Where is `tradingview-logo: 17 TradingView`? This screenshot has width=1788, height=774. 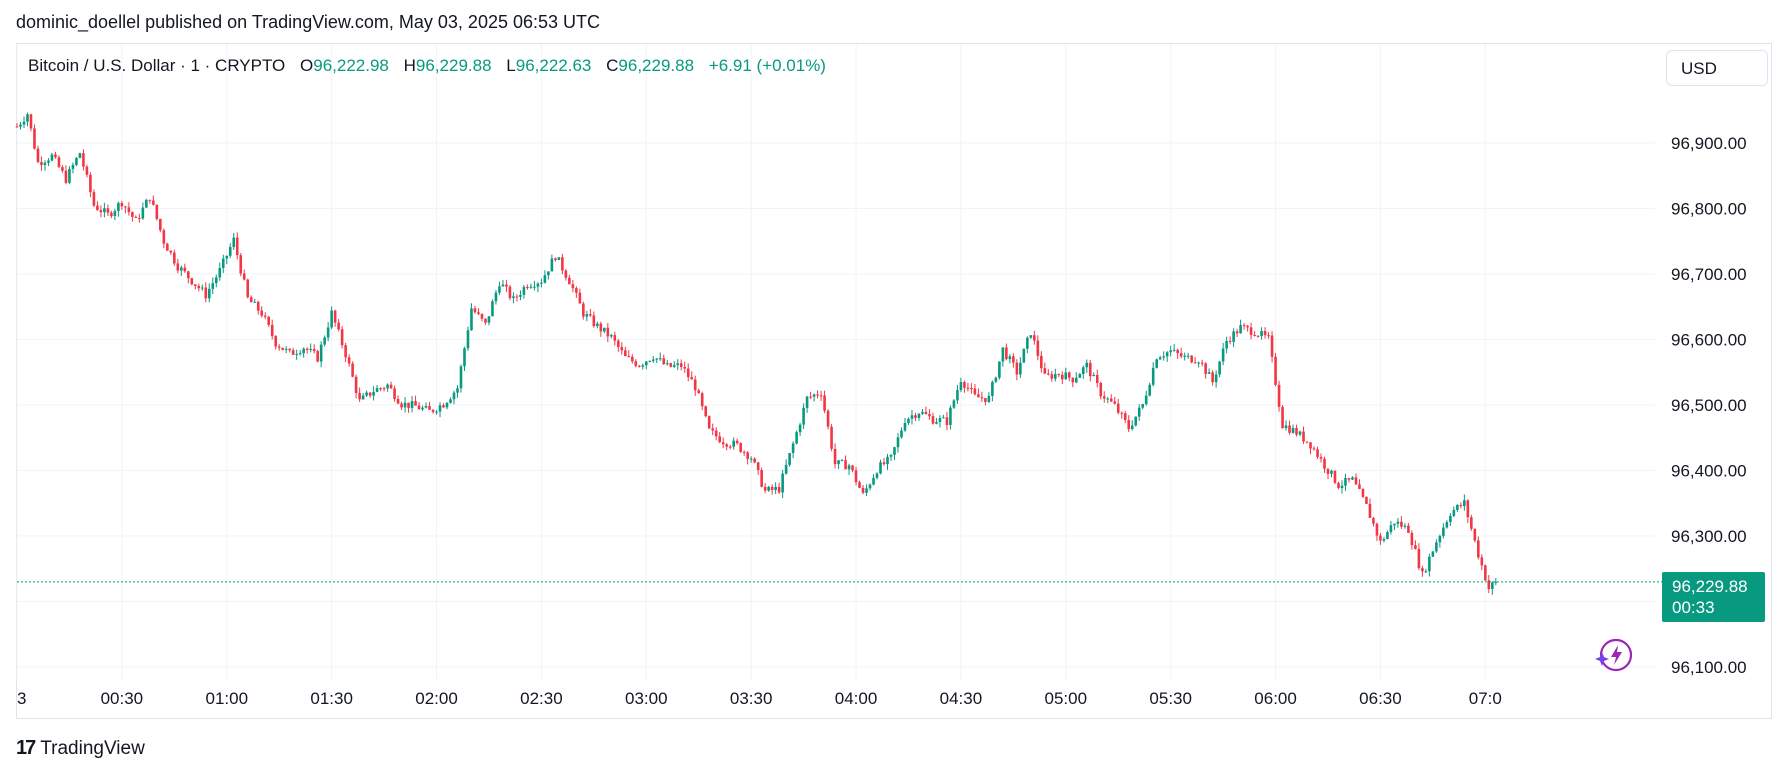 tradingview-logo: 17 TradingView is located at coordinates (80, 748).